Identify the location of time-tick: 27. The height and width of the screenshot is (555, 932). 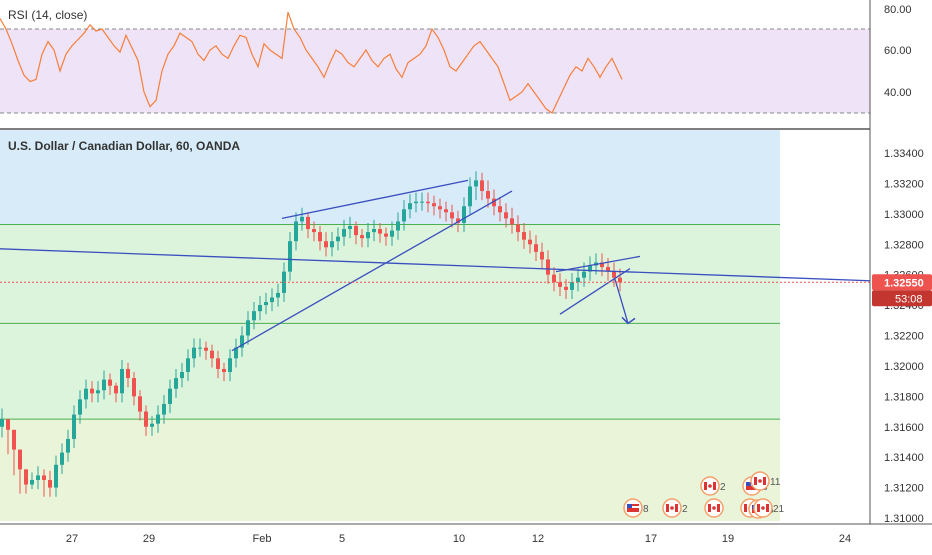
(72, 539).